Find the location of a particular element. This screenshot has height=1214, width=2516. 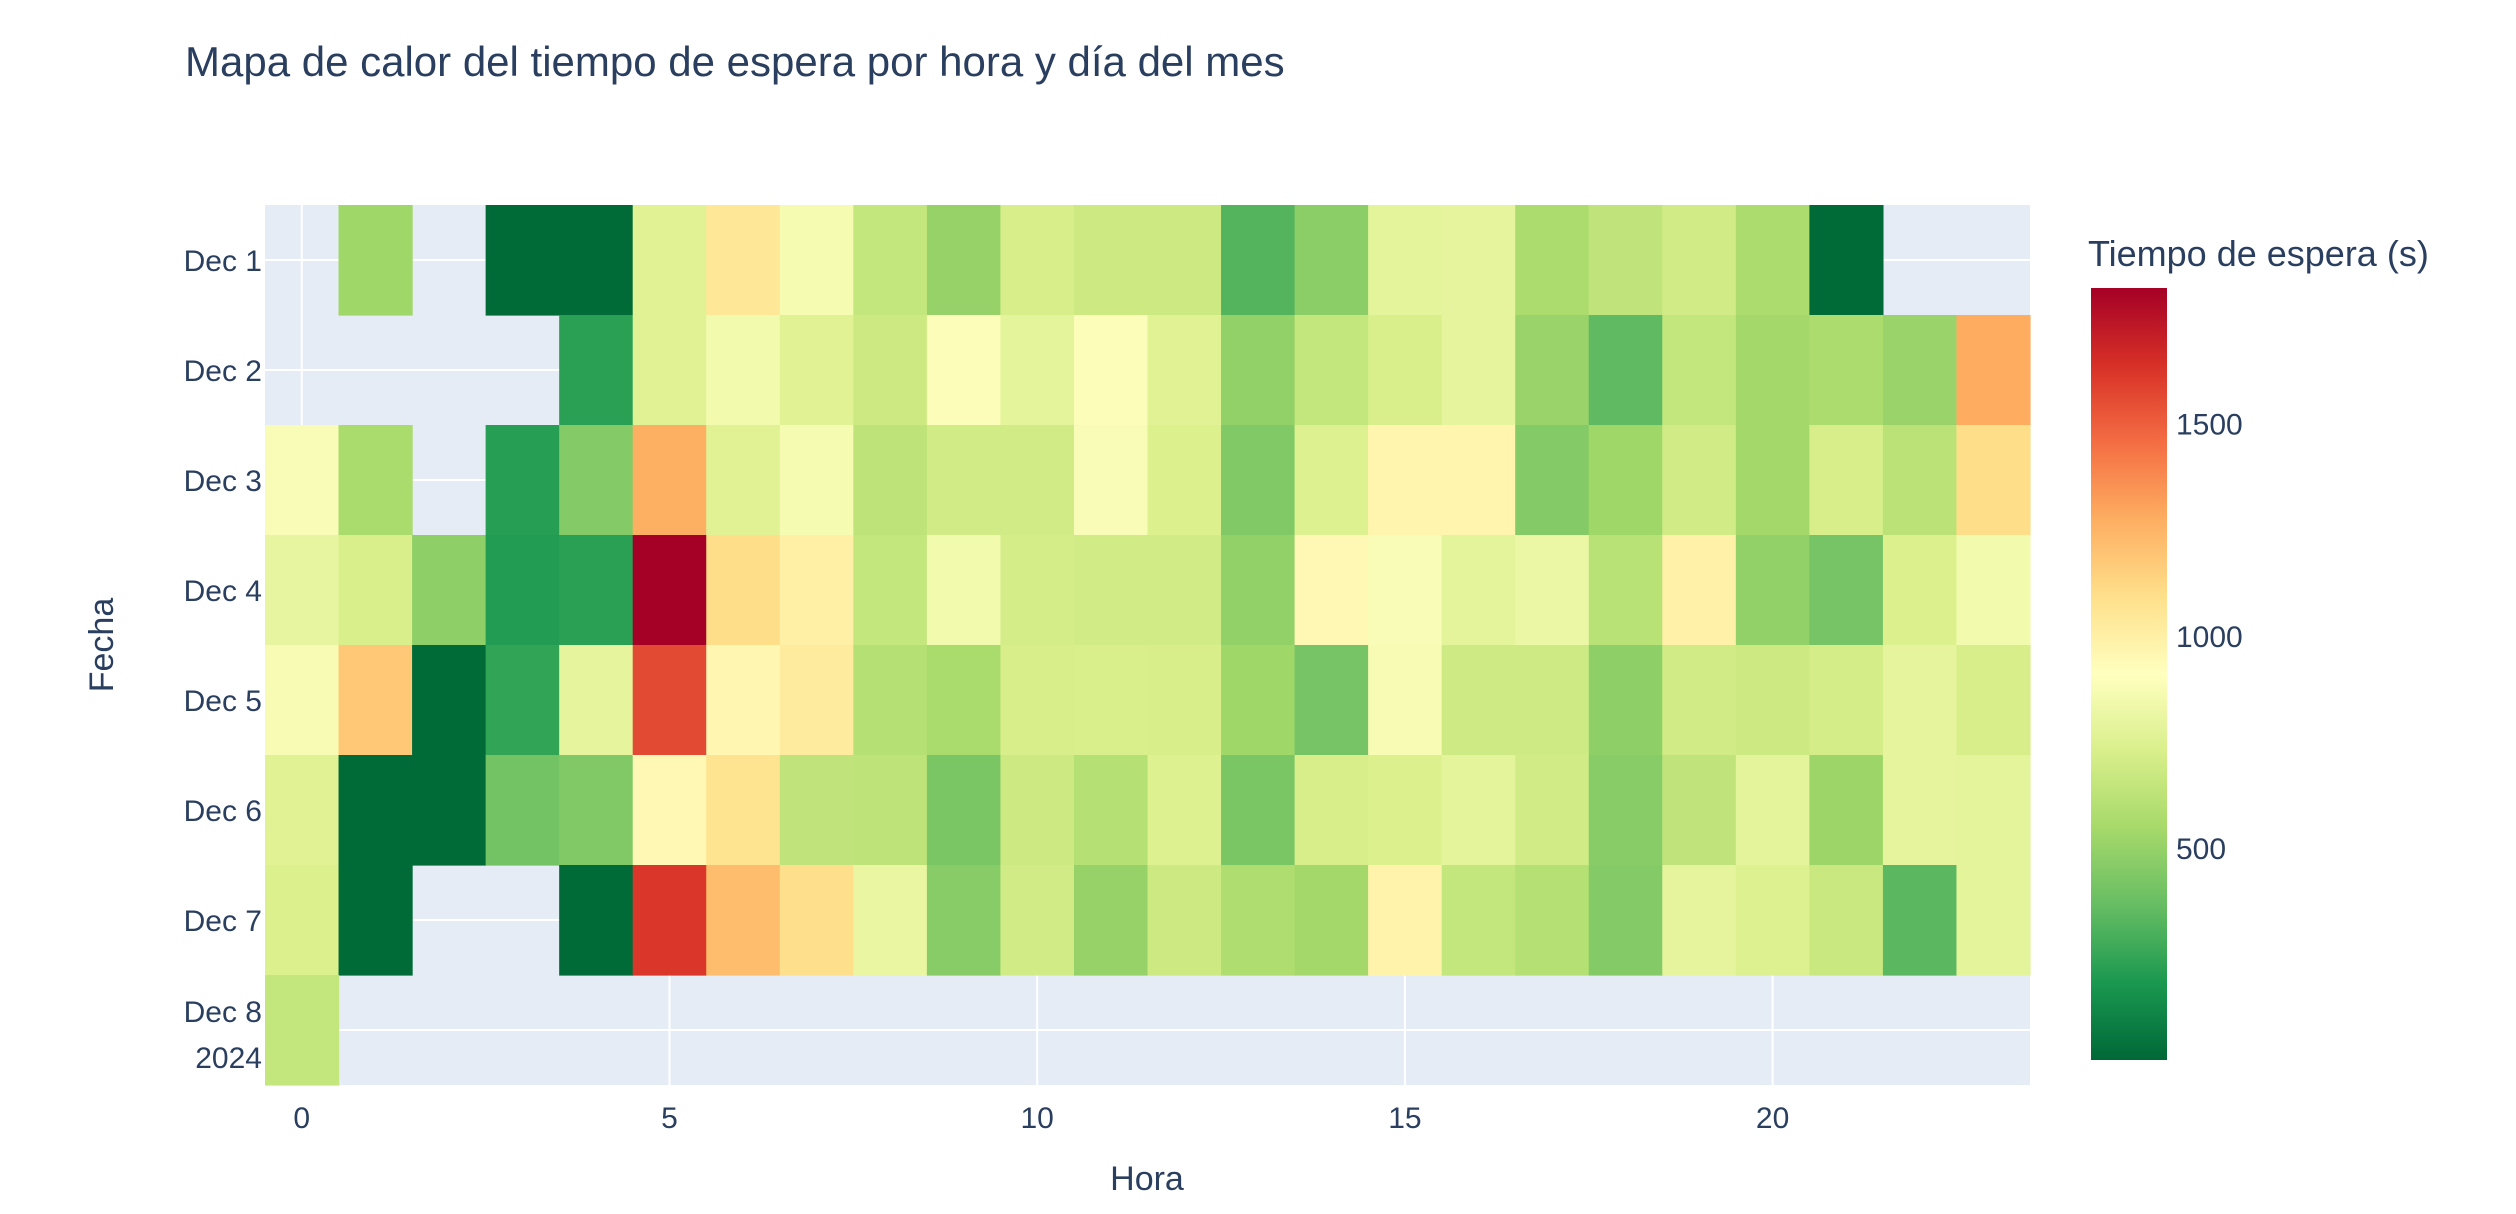

colorbar-ticks: 500 1000 1500 is located at coordinates (2209, 637).